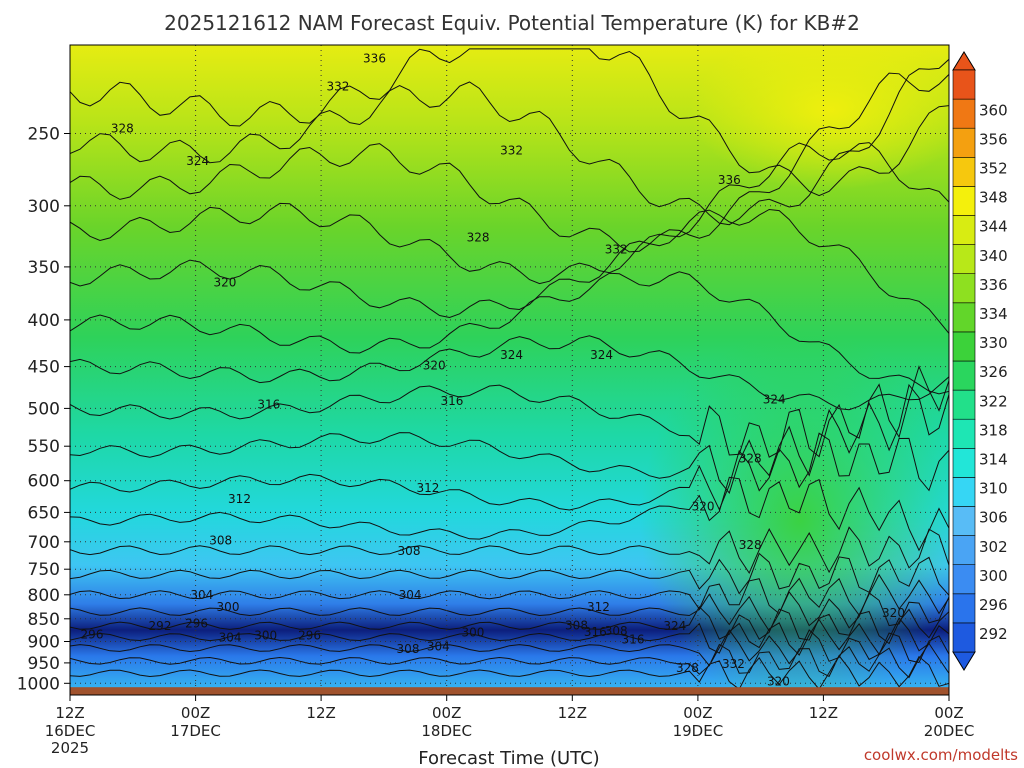  Describe the element at coordinates (993, 372) in the screenshot. I see `colorbar-label: 326` at that location.